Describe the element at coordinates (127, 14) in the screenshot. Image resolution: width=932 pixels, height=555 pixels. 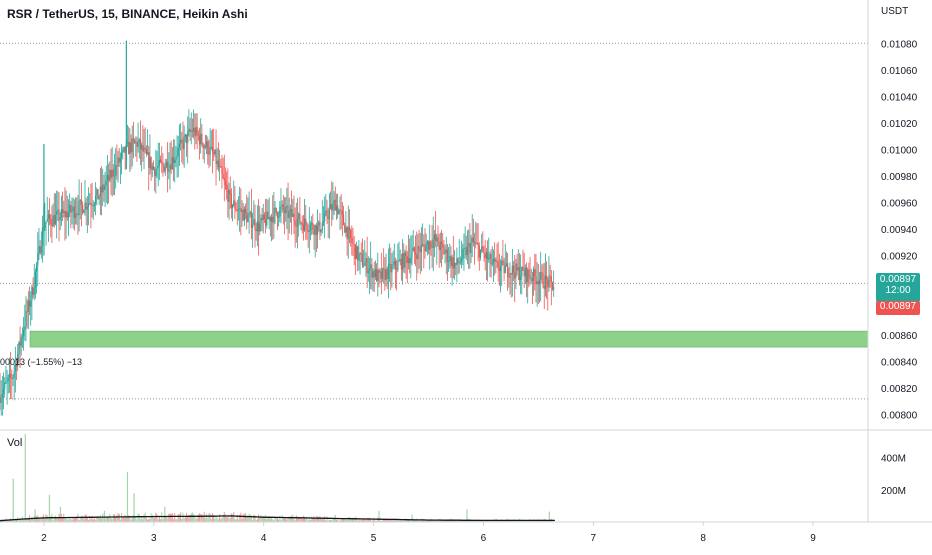
I see `chart-title: RSR / TetherUS, 15, BINANCE, Heikin Ashi` at that location.